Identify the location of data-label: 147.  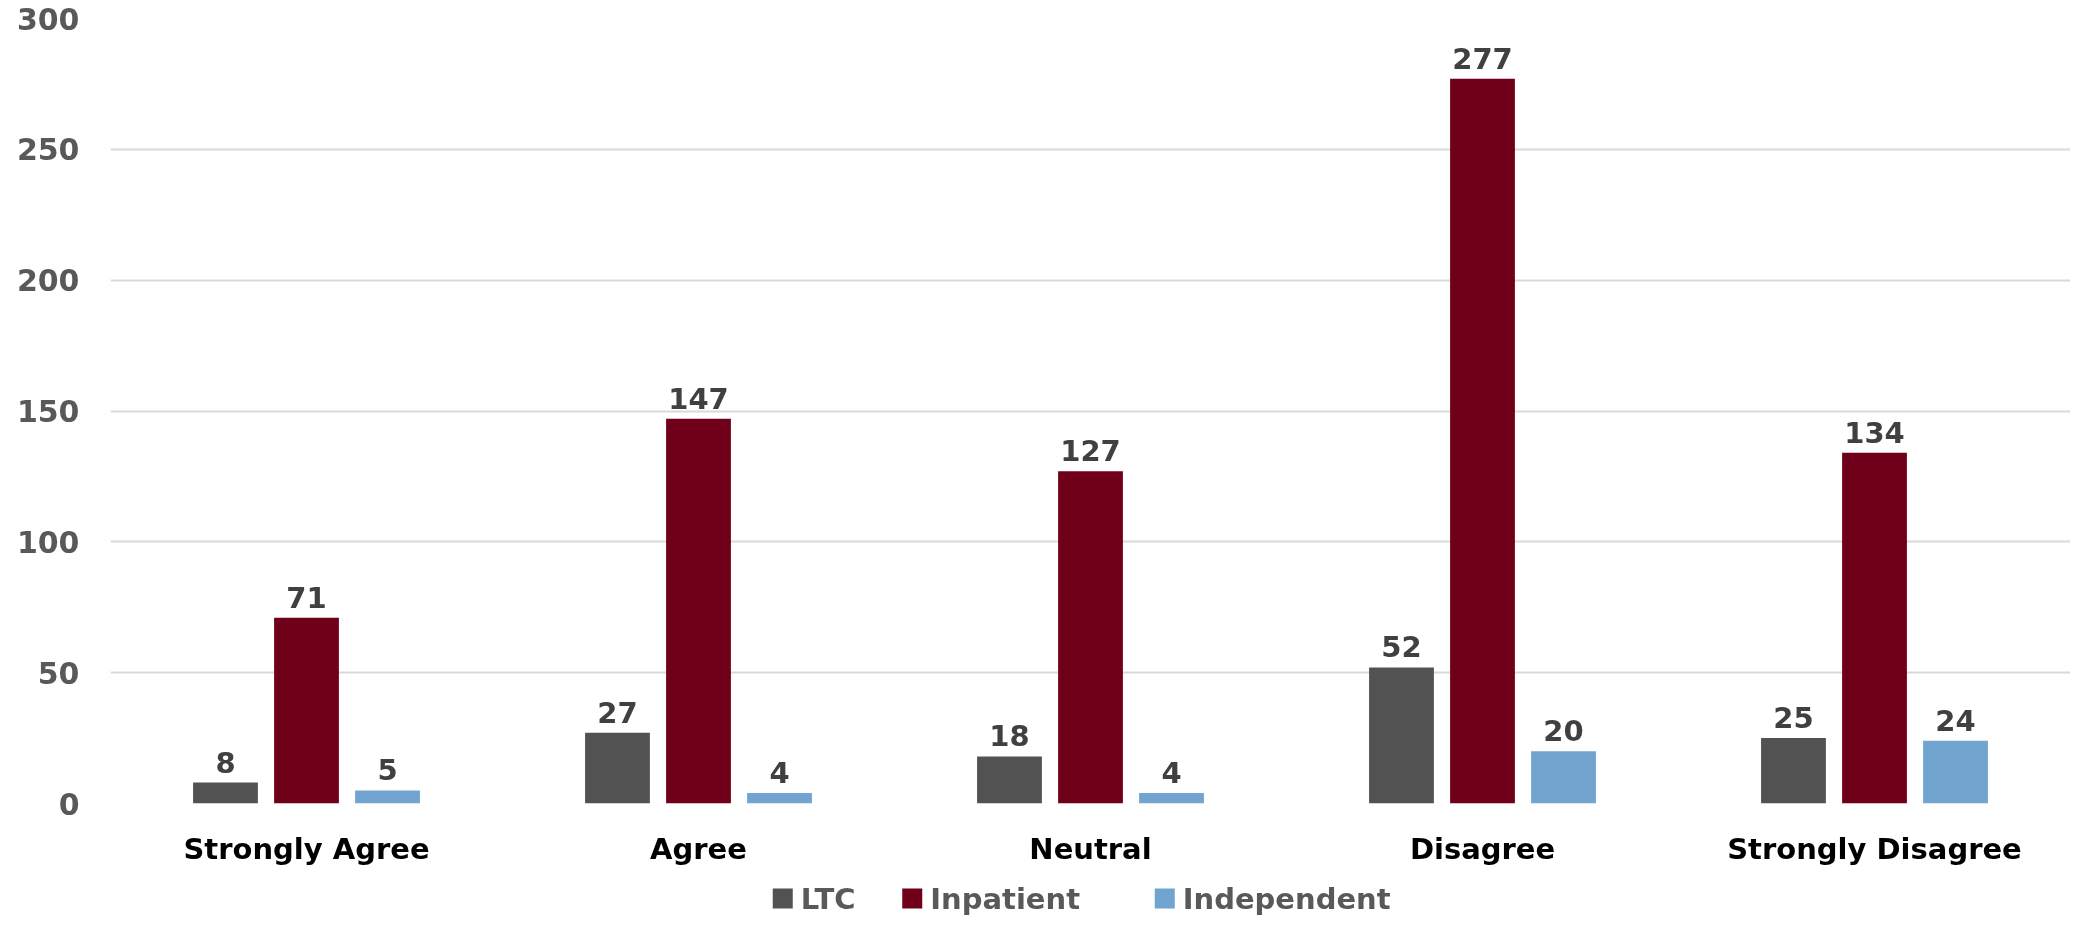
(698, 398).